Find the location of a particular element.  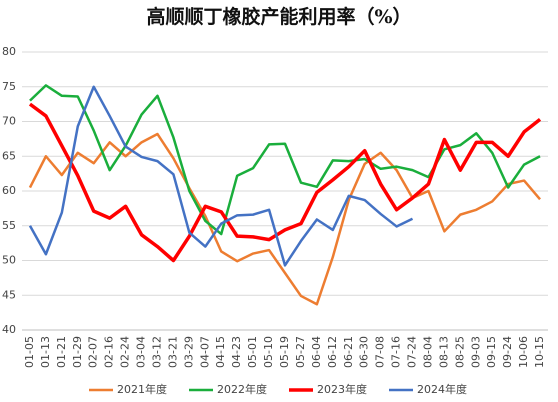

y-tick-label: 40 is located at coordinates (9, 329).